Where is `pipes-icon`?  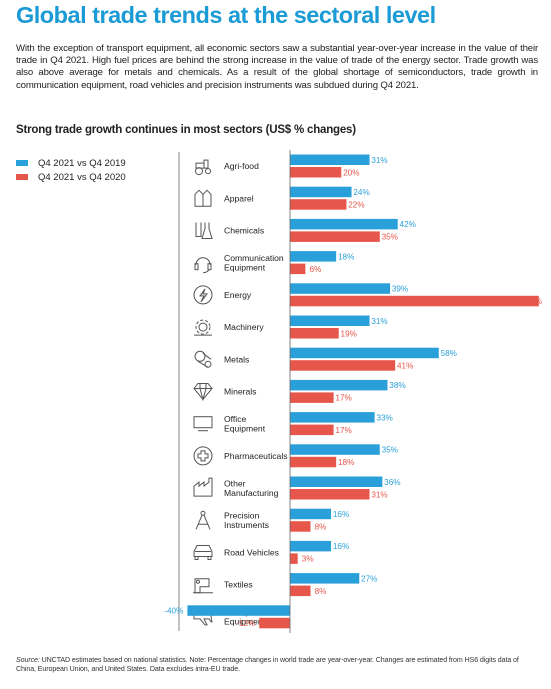 pipes-icon is located at coordinates (203, 359).